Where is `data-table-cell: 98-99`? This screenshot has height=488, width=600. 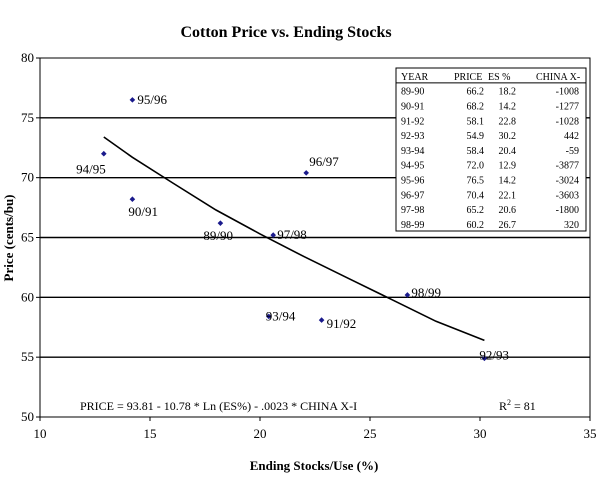
data-table-cell: 98-99 is located at coordinates (412, 225).